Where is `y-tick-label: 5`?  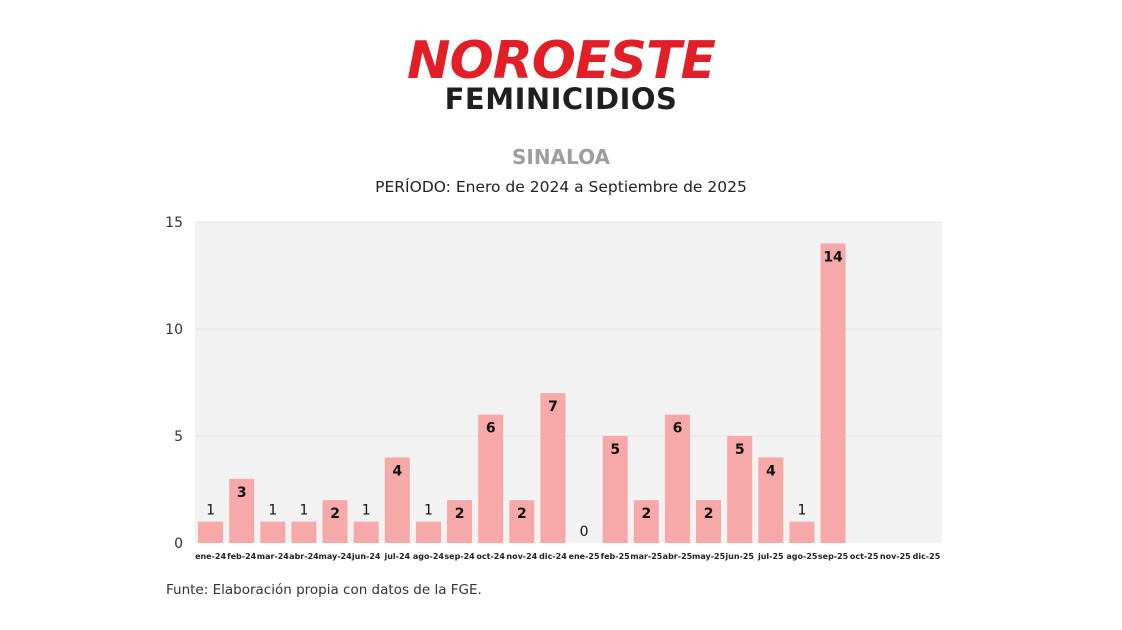 y-tick-label: 5 is located at coordinates (178, 437).